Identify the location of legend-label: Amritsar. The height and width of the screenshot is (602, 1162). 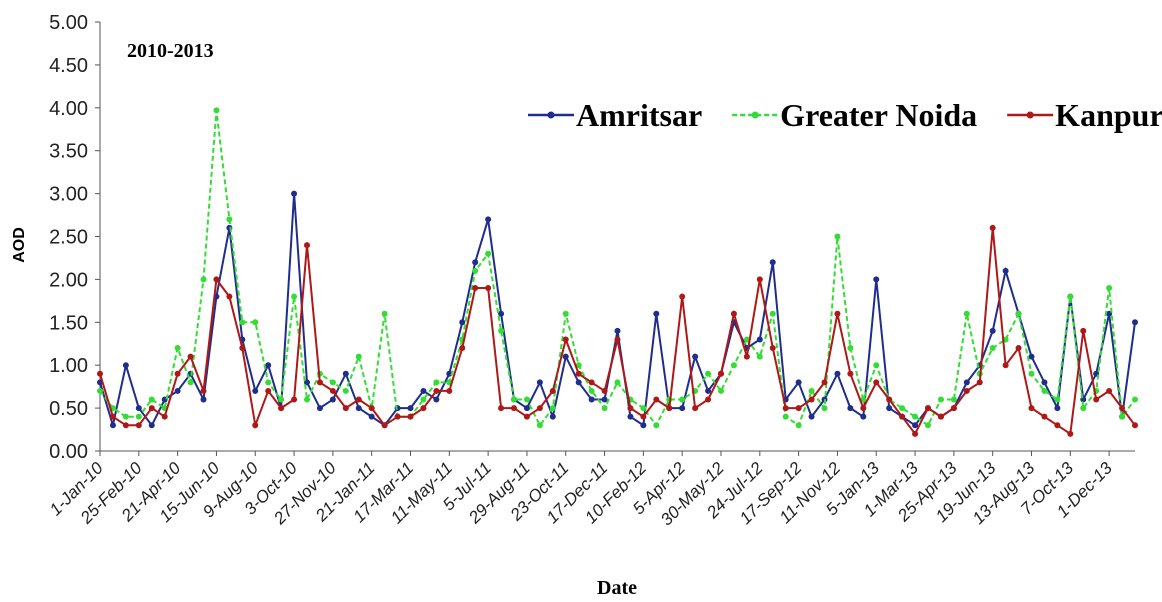
(639, 115).